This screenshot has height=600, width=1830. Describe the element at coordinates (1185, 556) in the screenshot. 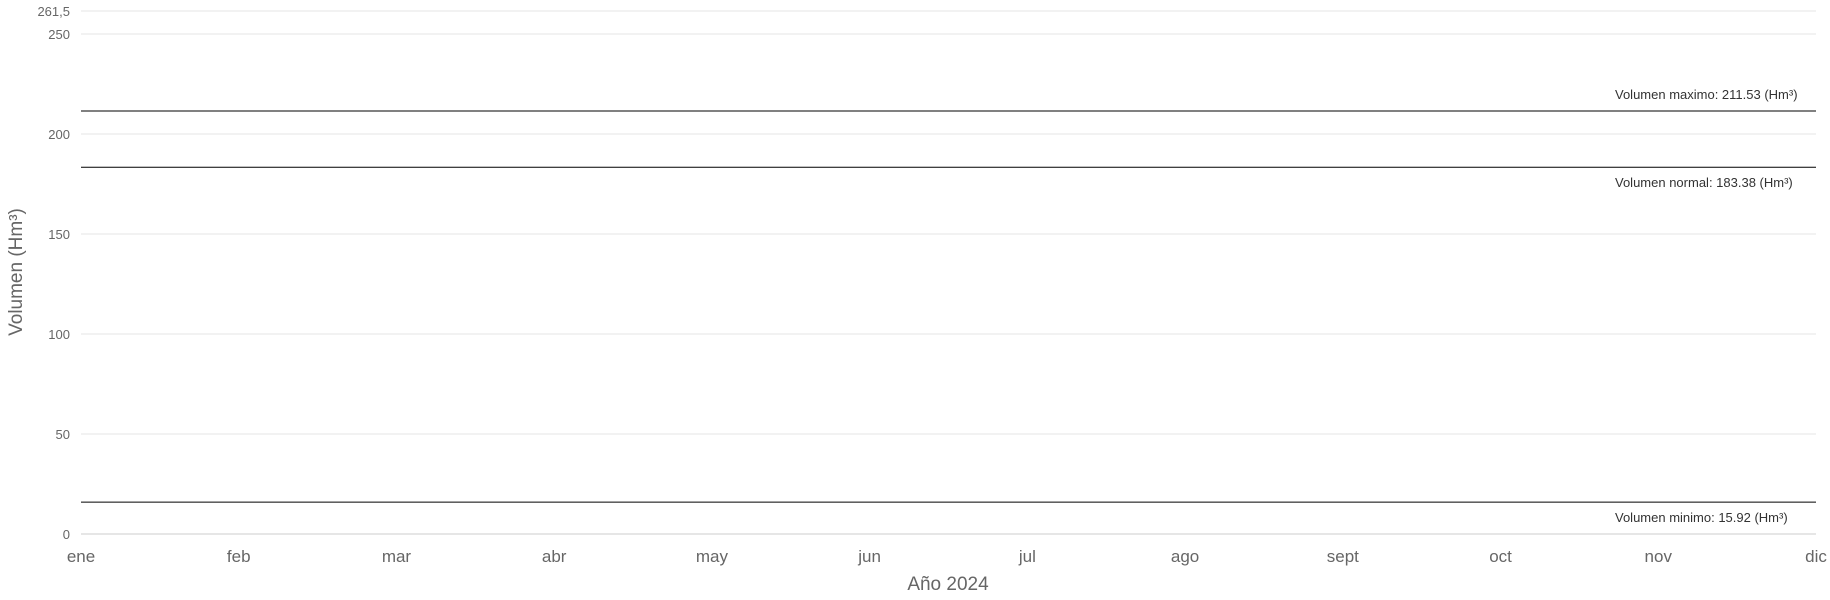

I see `x-tick-label: ago` at that location.